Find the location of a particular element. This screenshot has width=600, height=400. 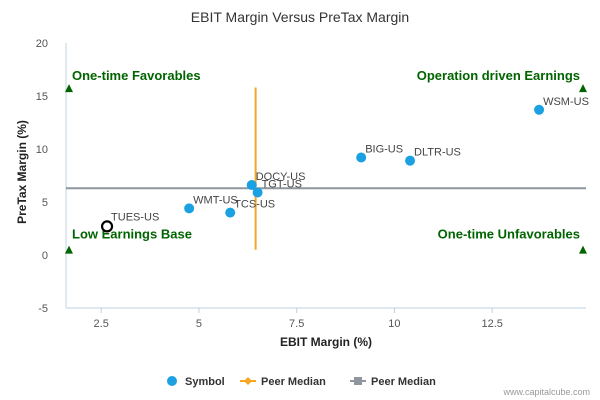

x-tick-label: 2.5 is located at coordinates (101, 324).